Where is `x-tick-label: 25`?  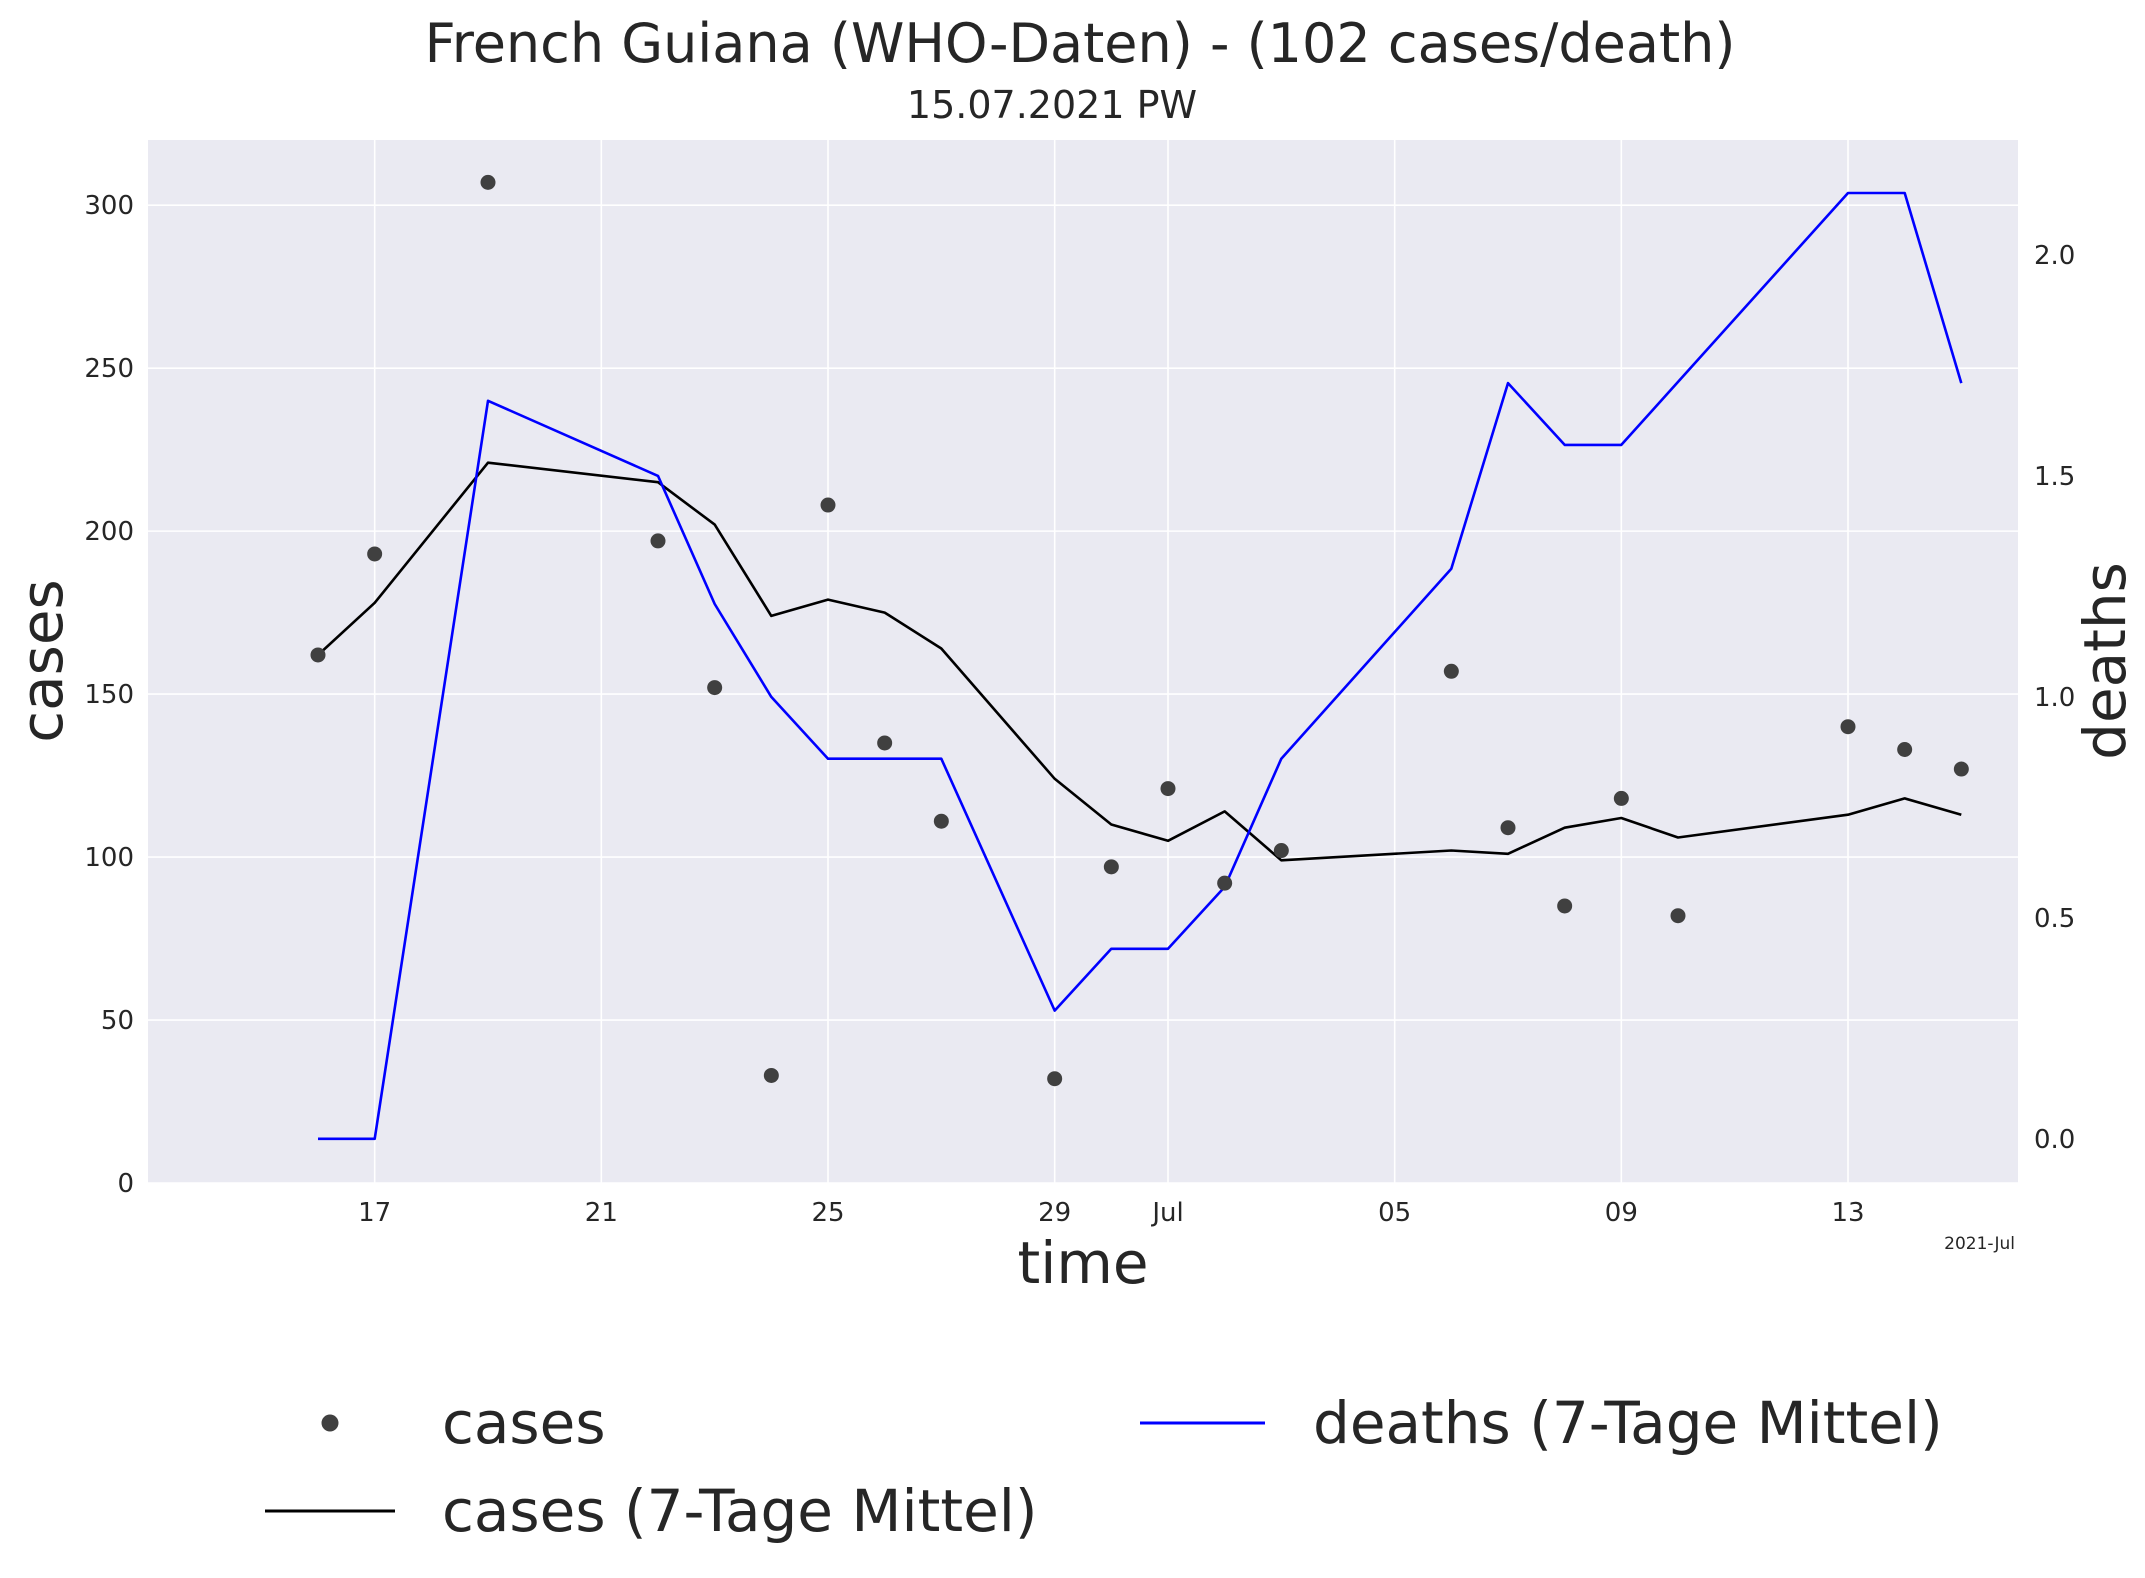 x-tick-label: 25 is located at coordinates (827, 1213).